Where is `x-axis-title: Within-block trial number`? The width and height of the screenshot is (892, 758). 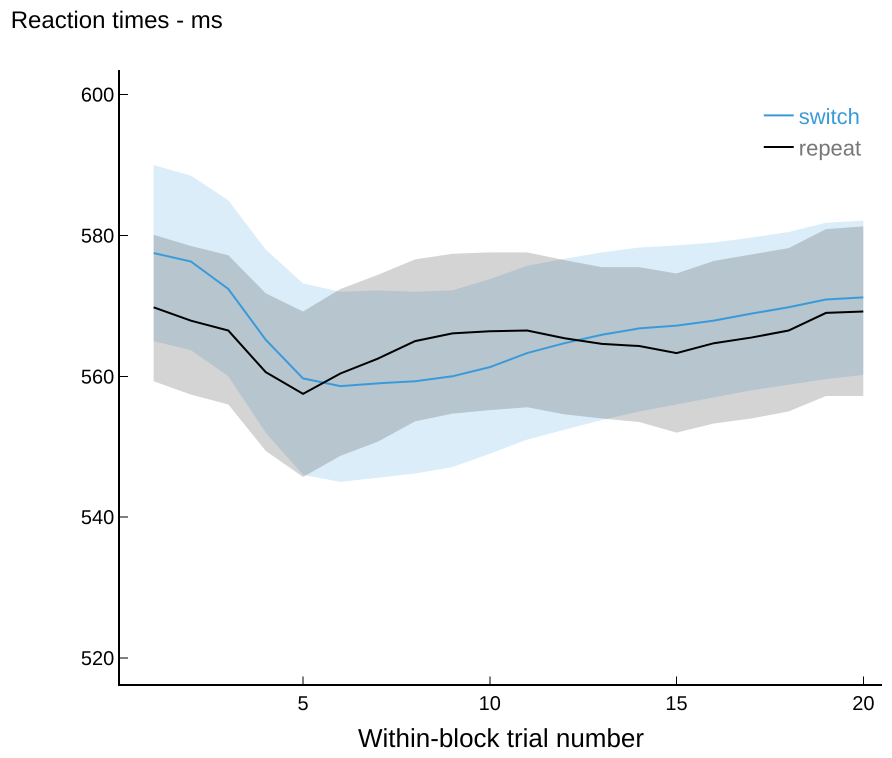
x-axis-title: Within-block trial number is located at coordinates (501, 737).